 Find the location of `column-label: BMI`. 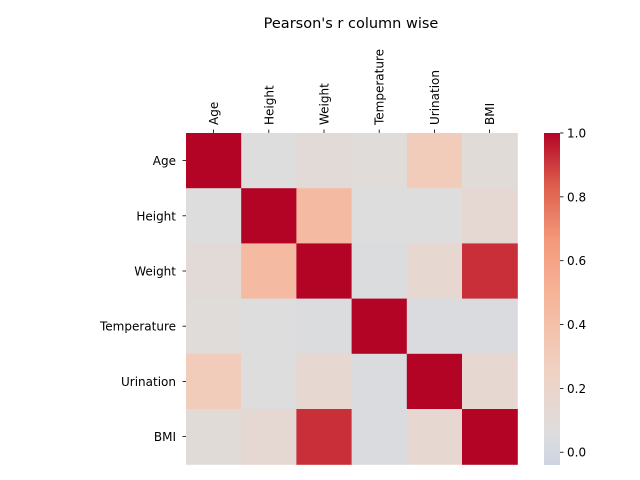

column-label: BMI is located at coordinates (490, 114).